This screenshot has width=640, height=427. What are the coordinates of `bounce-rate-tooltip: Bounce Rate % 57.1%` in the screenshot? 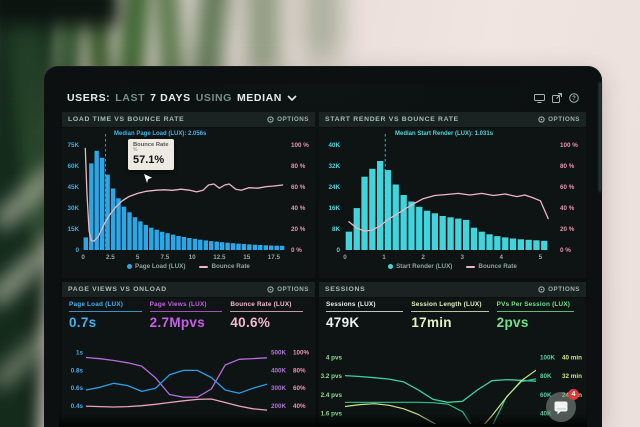 It's located at (151, 154).